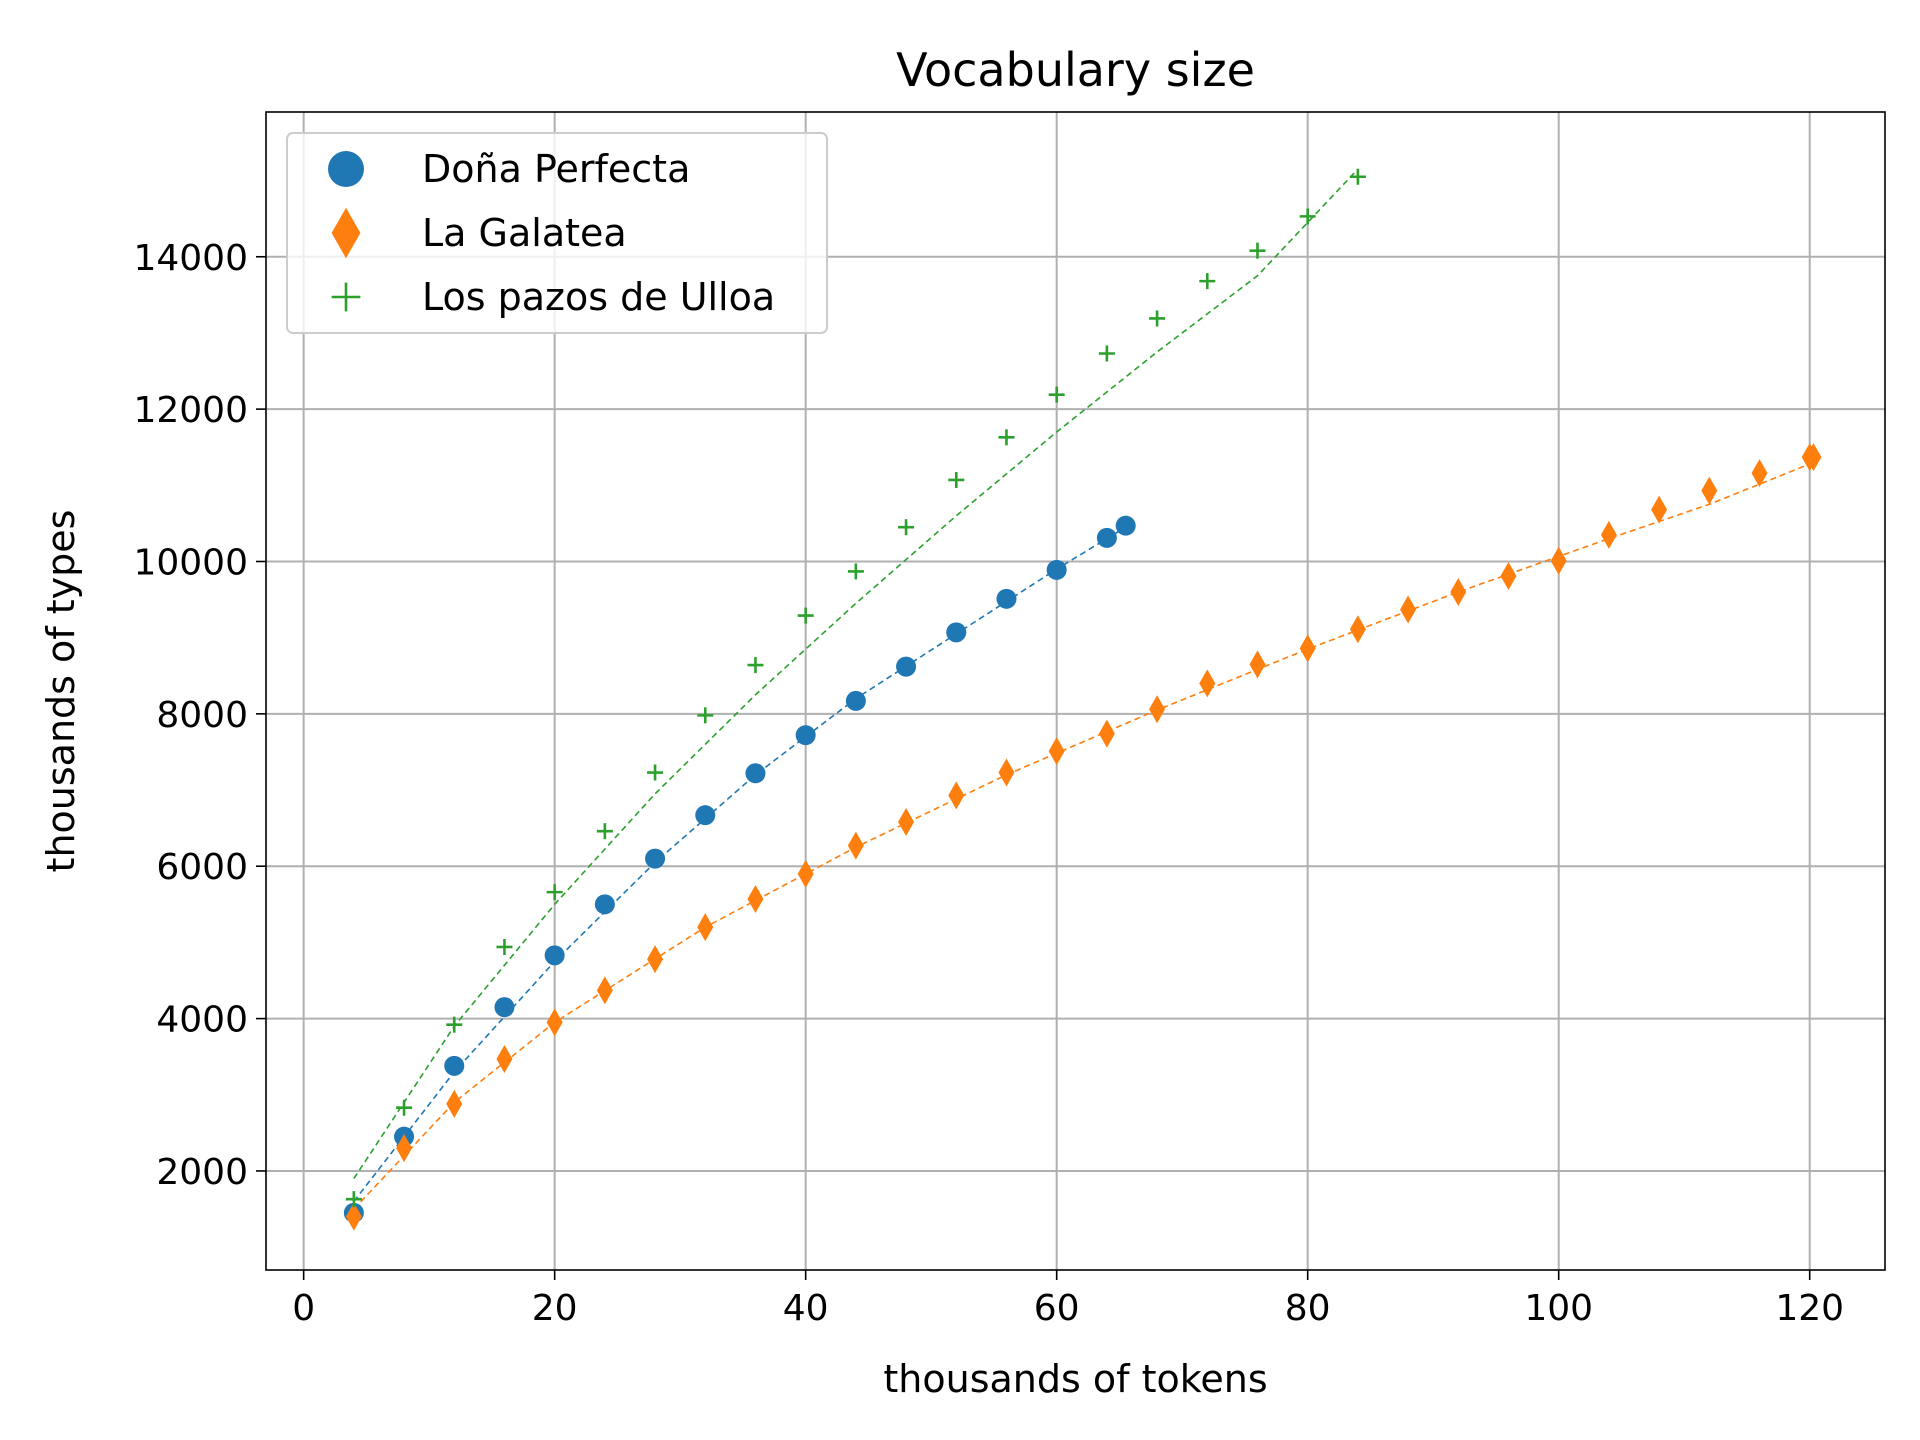 The height and width of the screenshot is (1440, 1920). What do you see at coordinates (1308, 1308) in the screenshot?
I see `x-tick-label: 80` at bounding box center [1308, 1308].